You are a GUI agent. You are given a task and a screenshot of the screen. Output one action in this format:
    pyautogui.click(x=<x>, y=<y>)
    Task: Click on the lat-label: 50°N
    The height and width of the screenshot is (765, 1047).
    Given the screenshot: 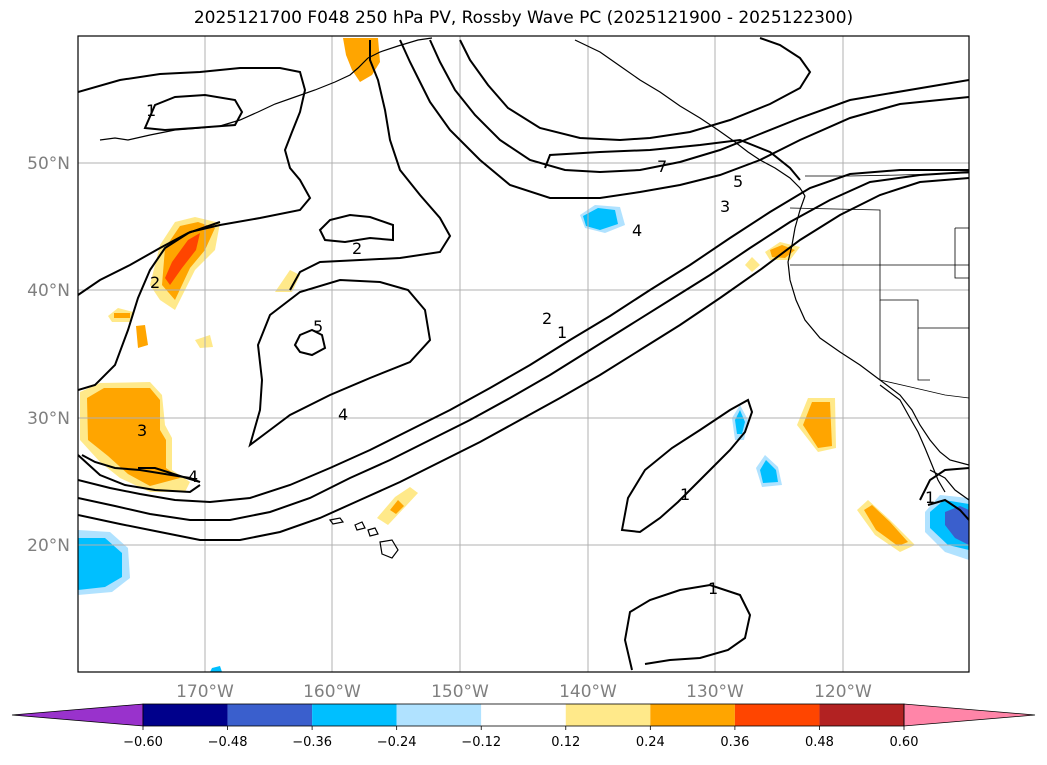 What is the action you would take?
    pyautogui.click(x=48, y=164)
    